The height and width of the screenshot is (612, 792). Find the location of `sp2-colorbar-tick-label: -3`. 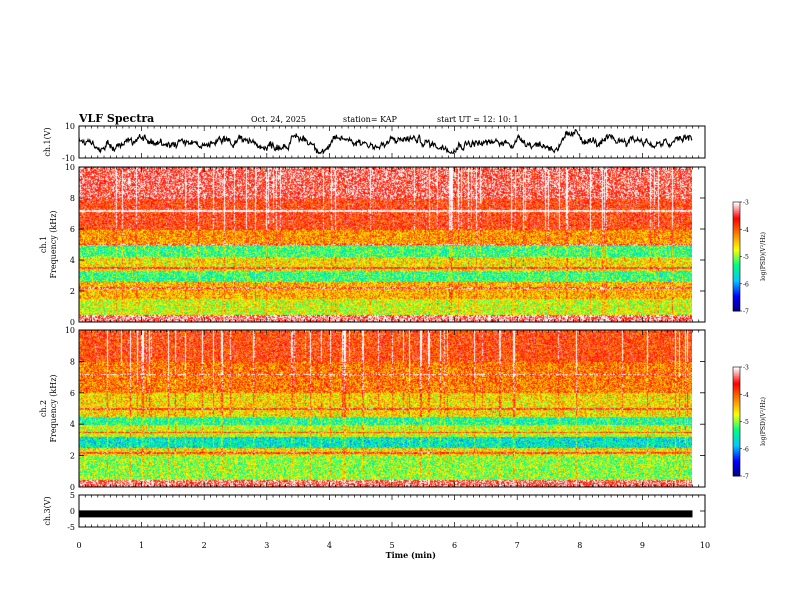

sp2-colorbar-tick-label: -3 is located at coordinates (746, 368).